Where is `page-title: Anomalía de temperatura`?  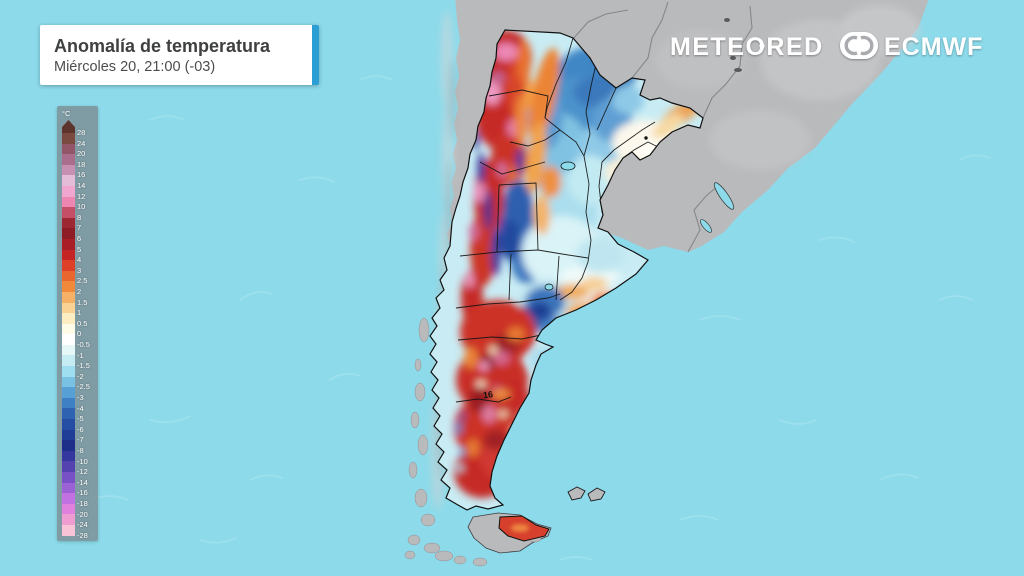
page-title: Anomalía de temperatura is located at coordinates (162, 46).